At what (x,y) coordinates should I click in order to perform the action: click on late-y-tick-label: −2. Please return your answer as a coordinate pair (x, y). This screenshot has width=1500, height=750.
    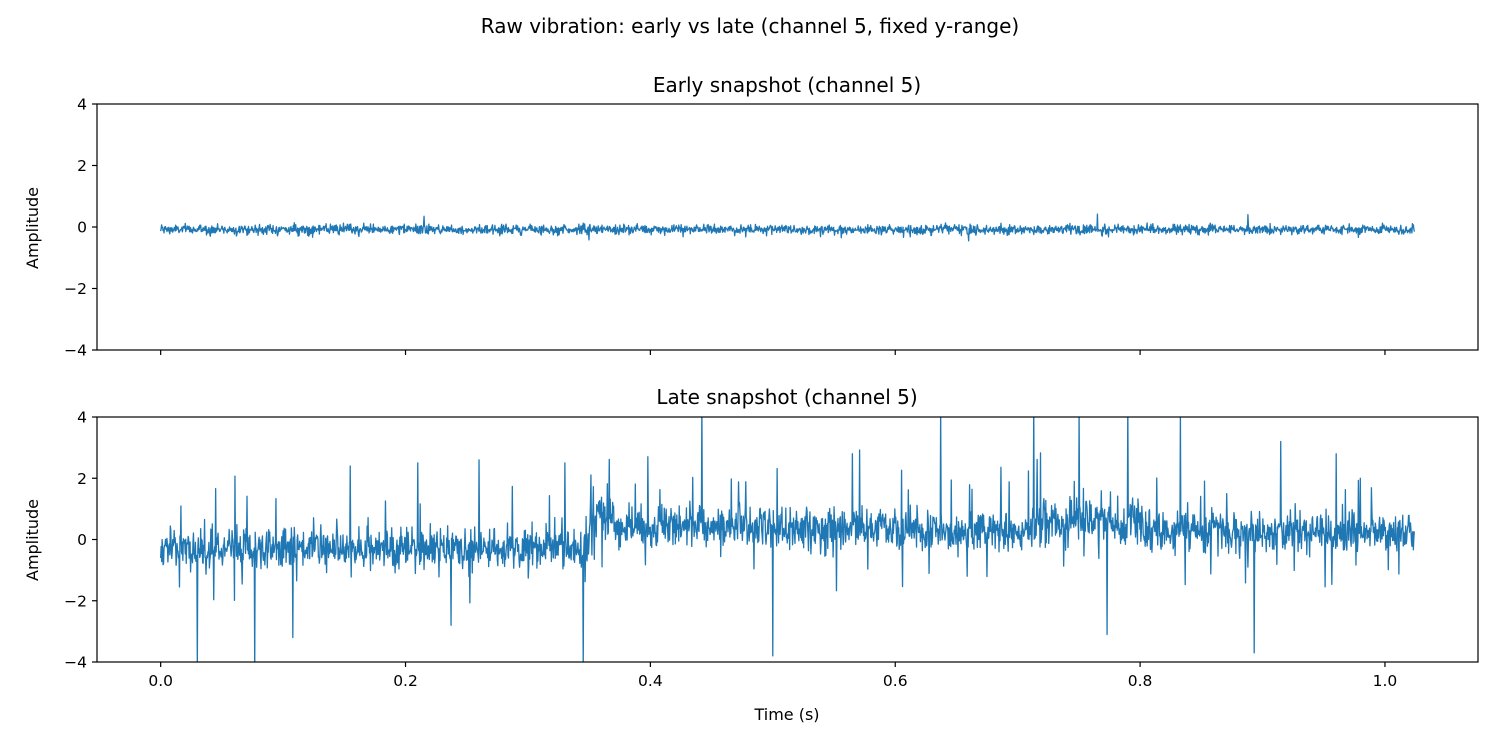
    Looking at the image, I should click on (75, 601).